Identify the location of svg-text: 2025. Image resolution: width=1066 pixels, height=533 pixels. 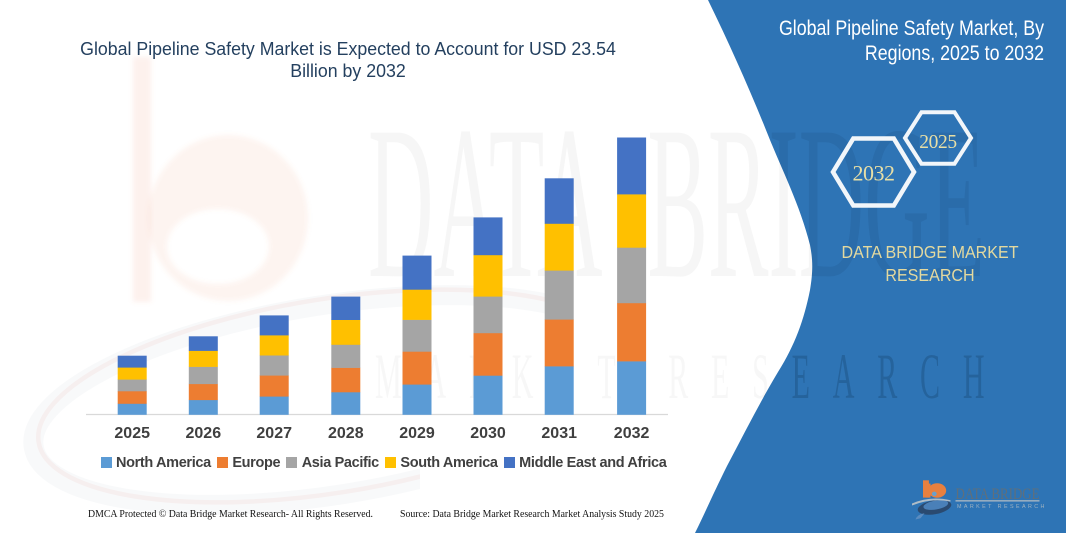
(937, 142).